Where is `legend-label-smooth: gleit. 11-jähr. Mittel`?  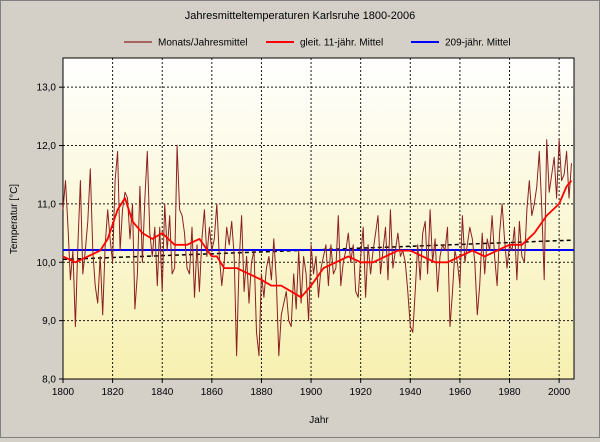
legend-label-smooth: gleit. 11-jähr. Mittel is located at coordinates (341, 43).